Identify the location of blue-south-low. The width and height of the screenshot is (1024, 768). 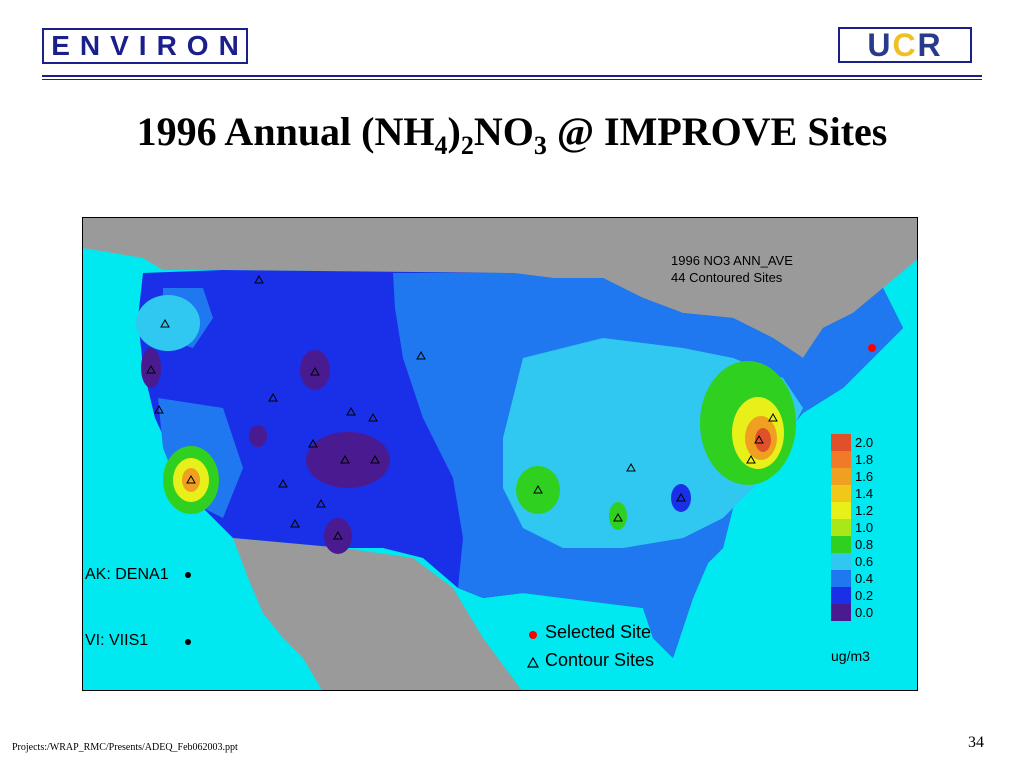
(681, 498).